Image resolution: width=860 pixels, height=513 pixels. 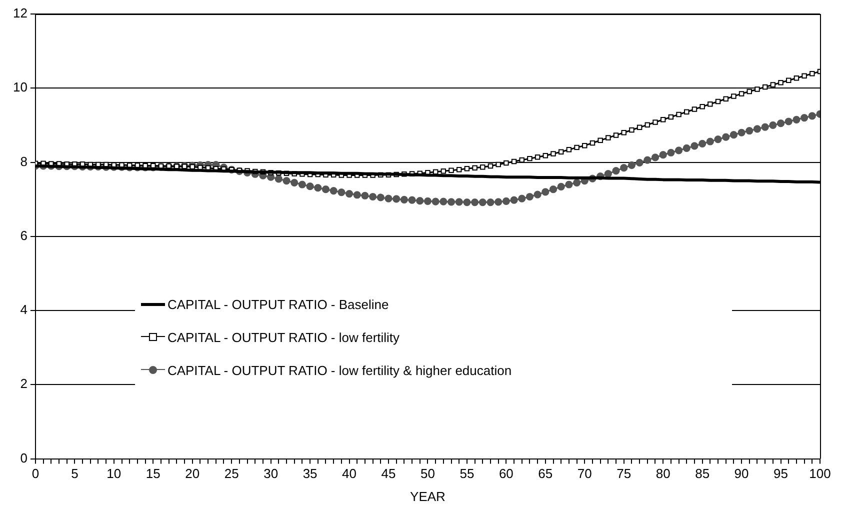 What do you see at coordinates (283, 337) in the screenshot?
I see `legend-label: CAPITAL - OUTPUT RATIO - low fertility` at bounding box center [283, 337].